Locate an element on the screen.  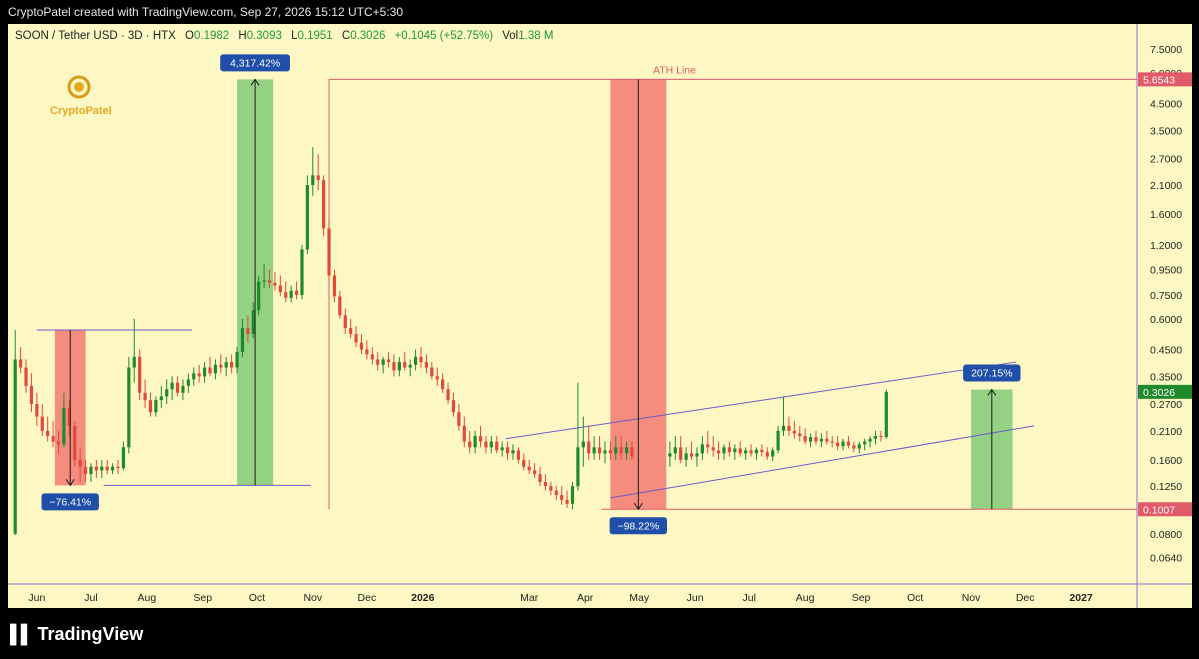
y-tick-label-15: 0.1600 is located at coordinates (1166, 461).